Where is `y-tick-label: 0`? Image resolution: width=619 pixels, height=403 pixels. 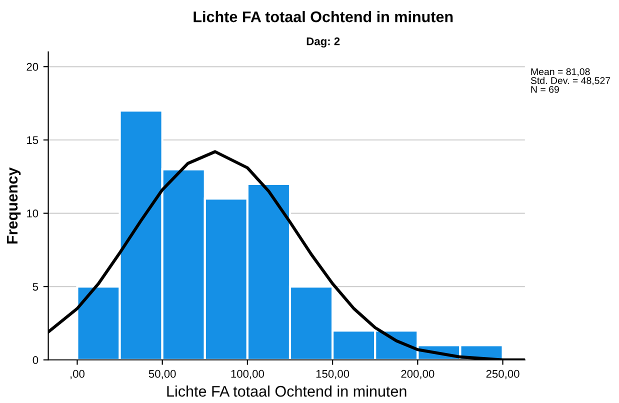 y-tick-label: 0 is located at coordinates (35, 360).